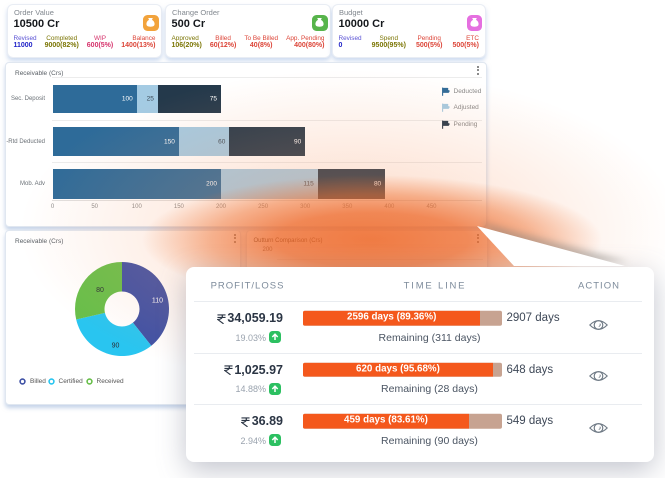 The height and width of the screenshot is (478, 665). Describe the element at coordinates (116, 346) in the screenshot. I see `svg-text: 90` at that location.